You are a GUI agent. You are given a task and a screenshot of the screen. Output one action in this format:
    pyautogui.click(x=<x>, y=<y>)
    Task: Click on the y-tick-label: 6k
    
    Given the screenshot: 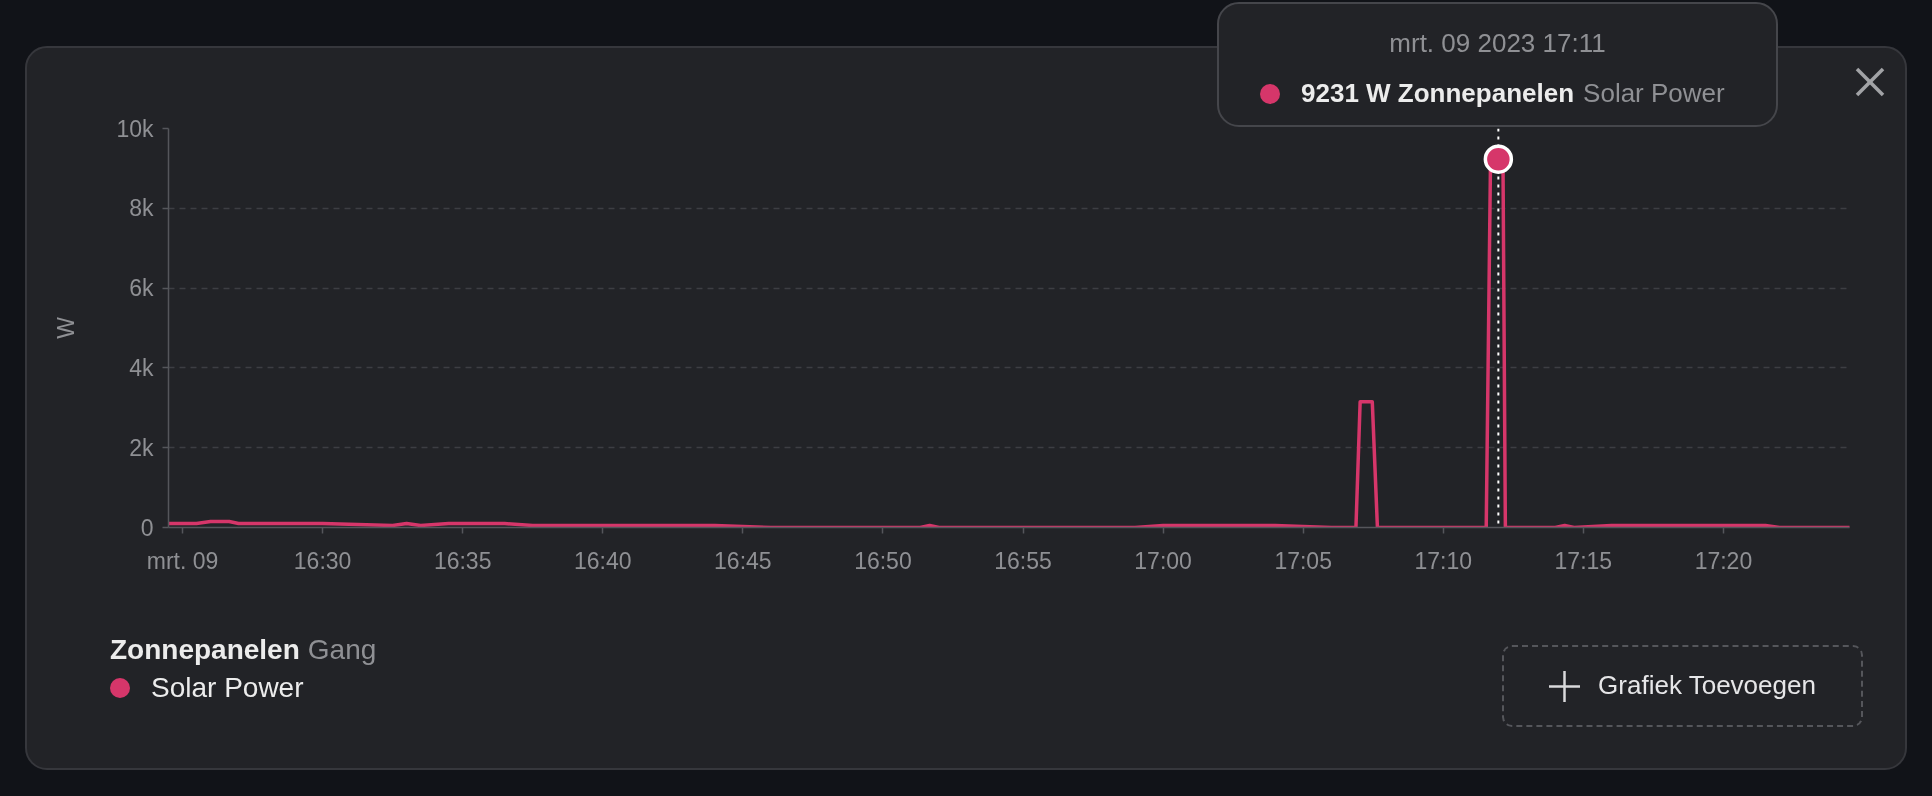 What is the action you would take?
    pyautogui.click(x=141, y=288)
    